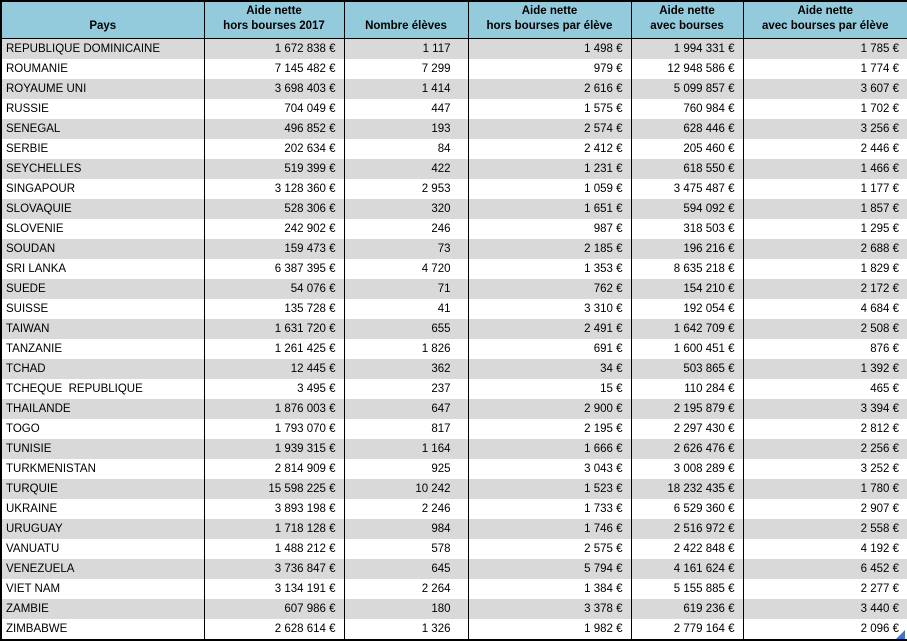  Describe the element at coordinates (406, 469) in the screenshot. I see `cell-nombre_eleves: 925` at that location.